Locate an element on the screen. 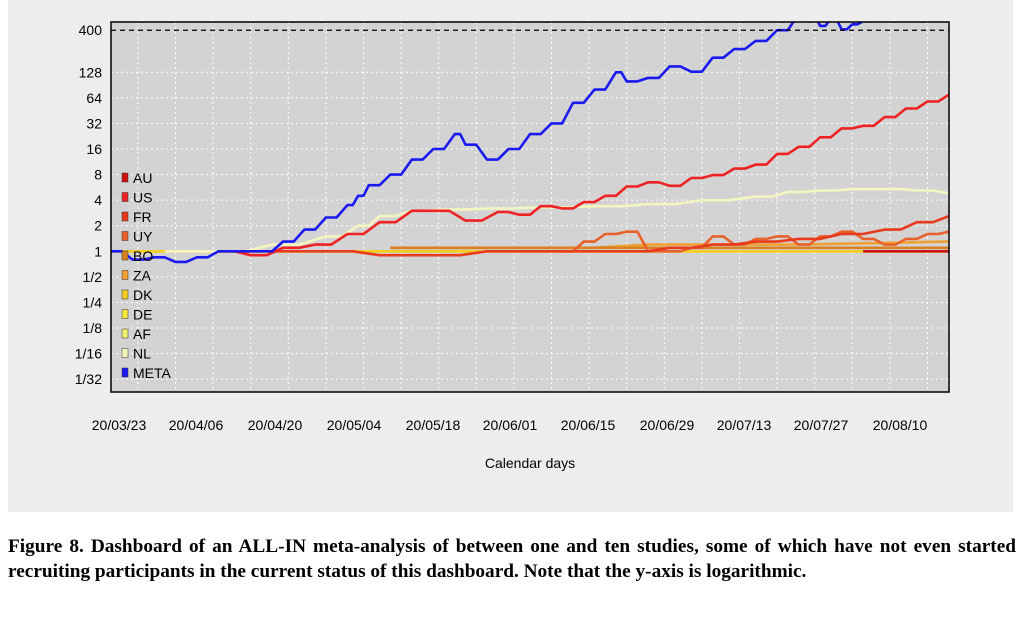 The image size is (1023, 623). y-tick-label: 1/2 is located at coordinates (93, 277).